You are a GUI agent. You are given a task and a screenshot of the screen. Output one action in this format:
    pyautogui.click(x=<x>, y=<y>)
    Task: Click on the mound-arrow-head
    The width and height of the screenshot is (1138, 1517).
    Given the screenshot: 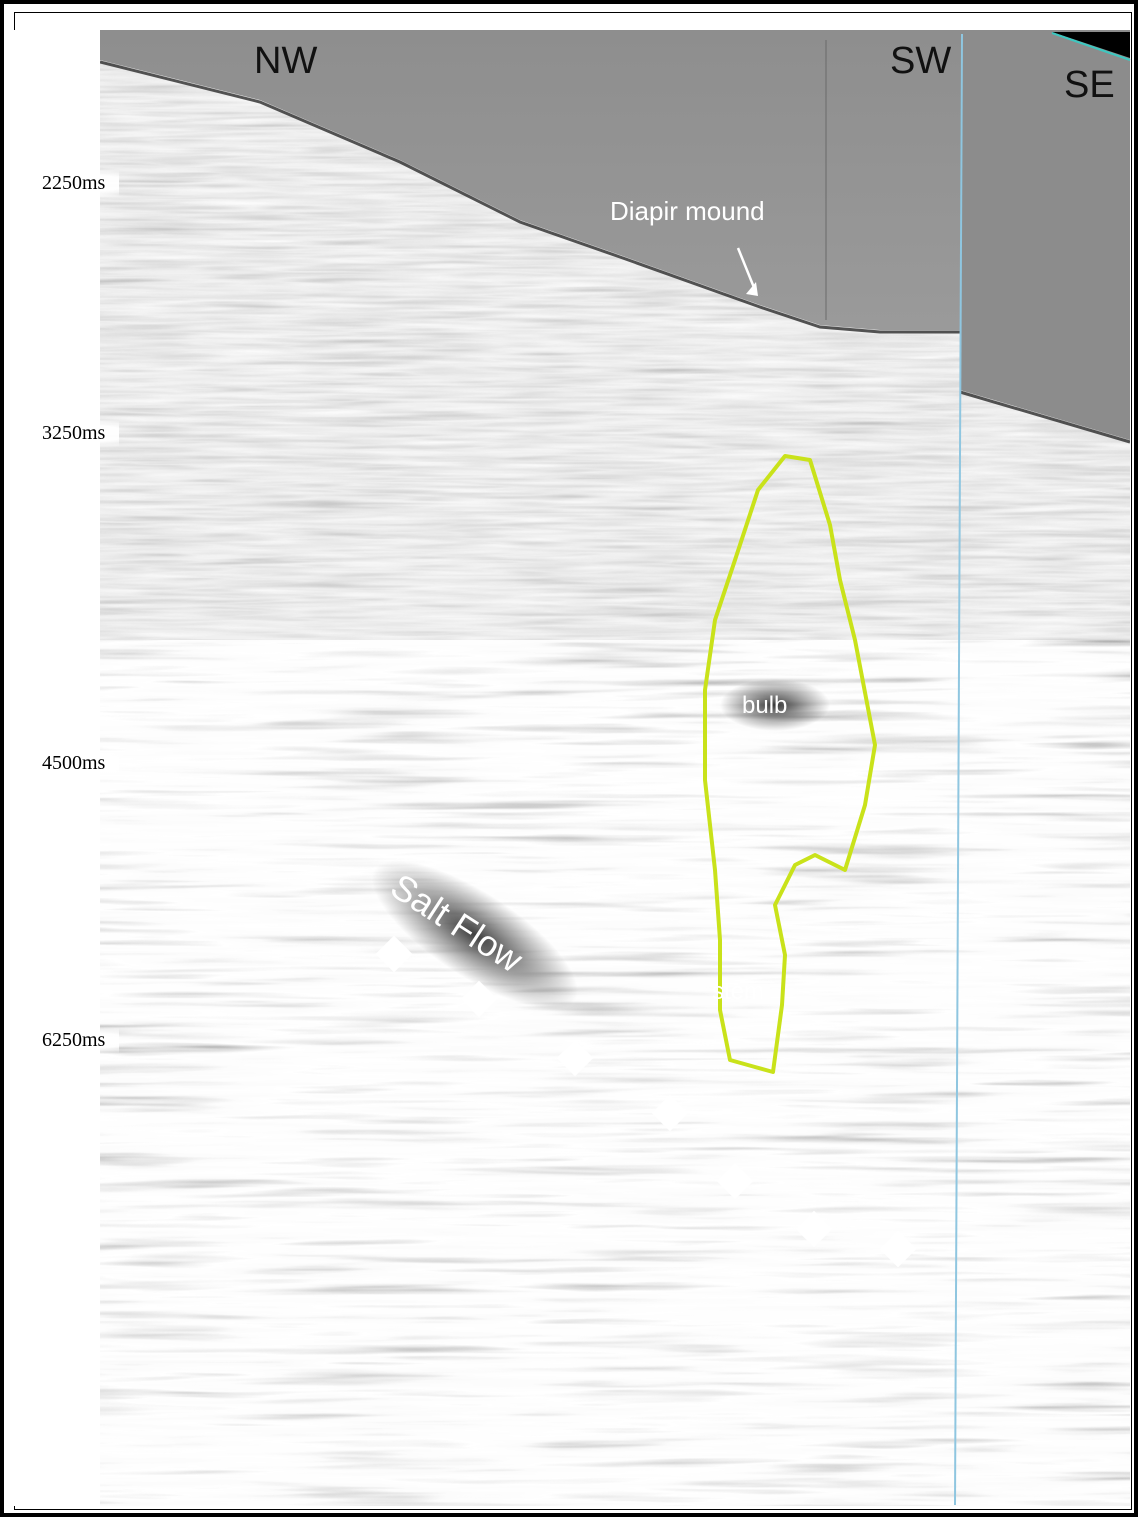 What is the action you would take?
    pyautogui.click(x=752, y=289)
    